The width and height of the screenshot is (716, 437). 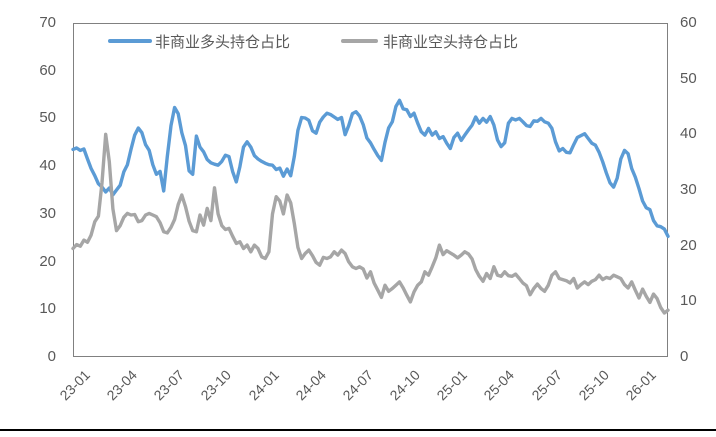 What do you see at coordinates (688, 189) in the screenshot?
I see `y-axis-right-label: 30` at bounding box center [688, 189].